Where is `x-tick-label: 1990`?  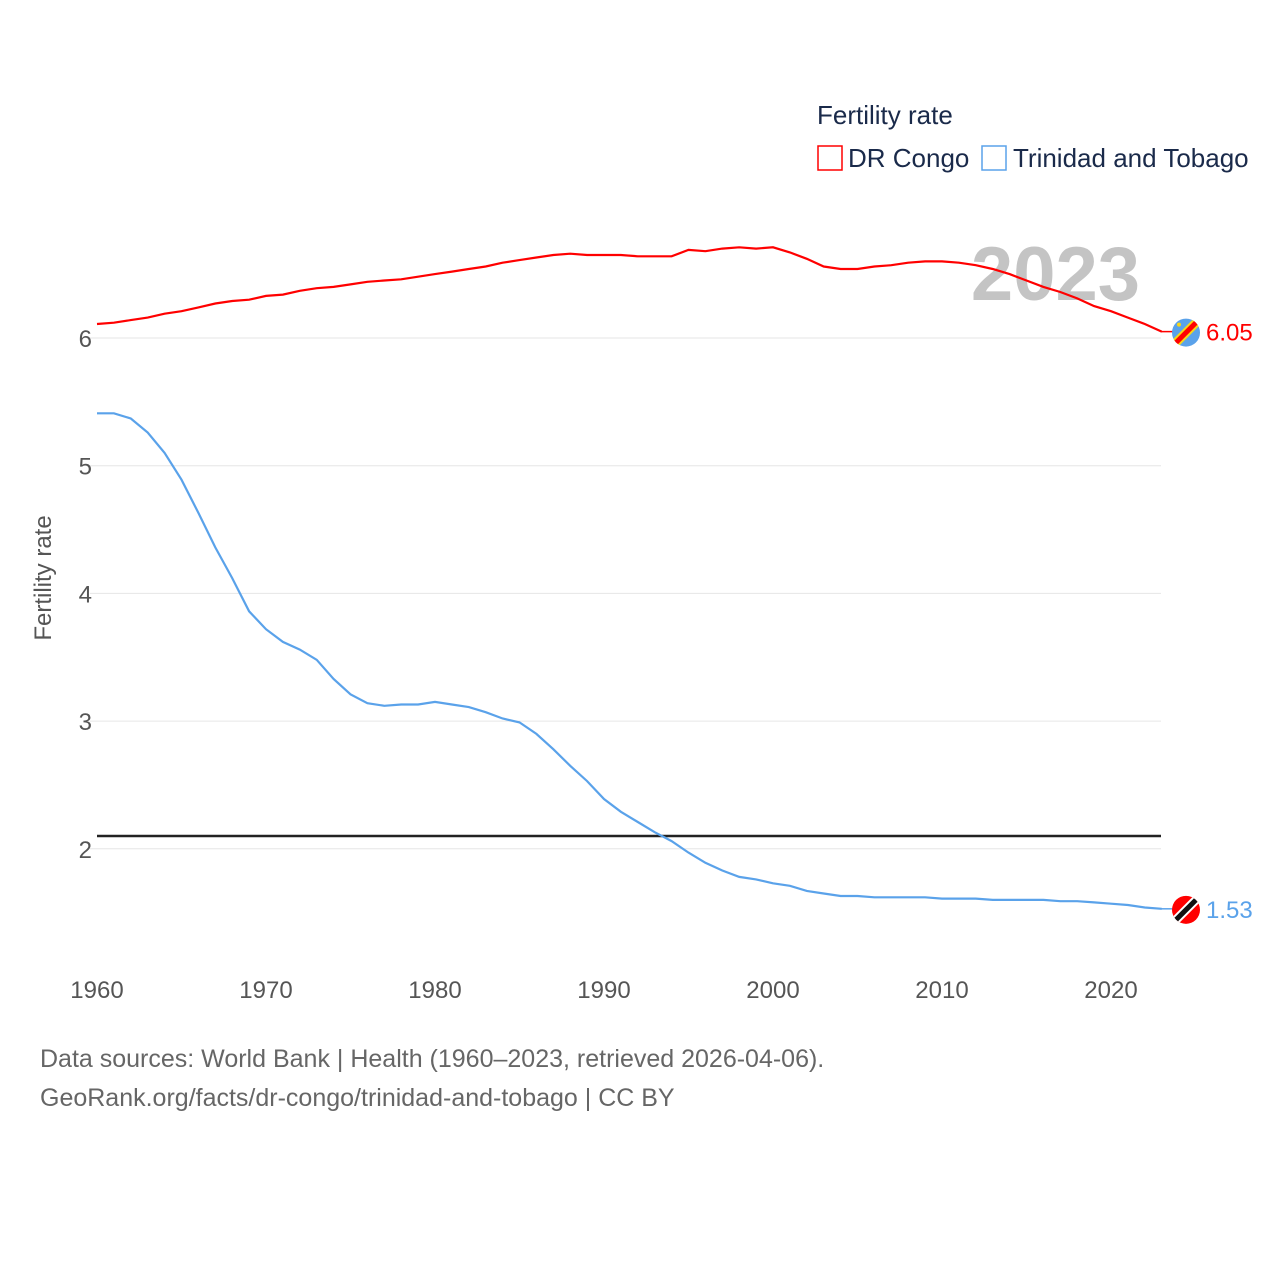 x-tick-label: 1990 is located at coordinates (603, 990).